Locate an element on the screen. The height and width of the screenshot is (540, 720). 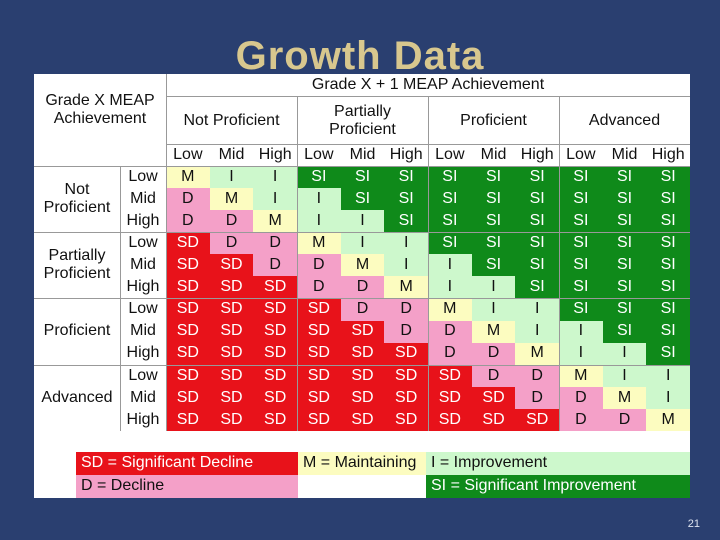
row-level-2: High is located at coordinates (143, 220).